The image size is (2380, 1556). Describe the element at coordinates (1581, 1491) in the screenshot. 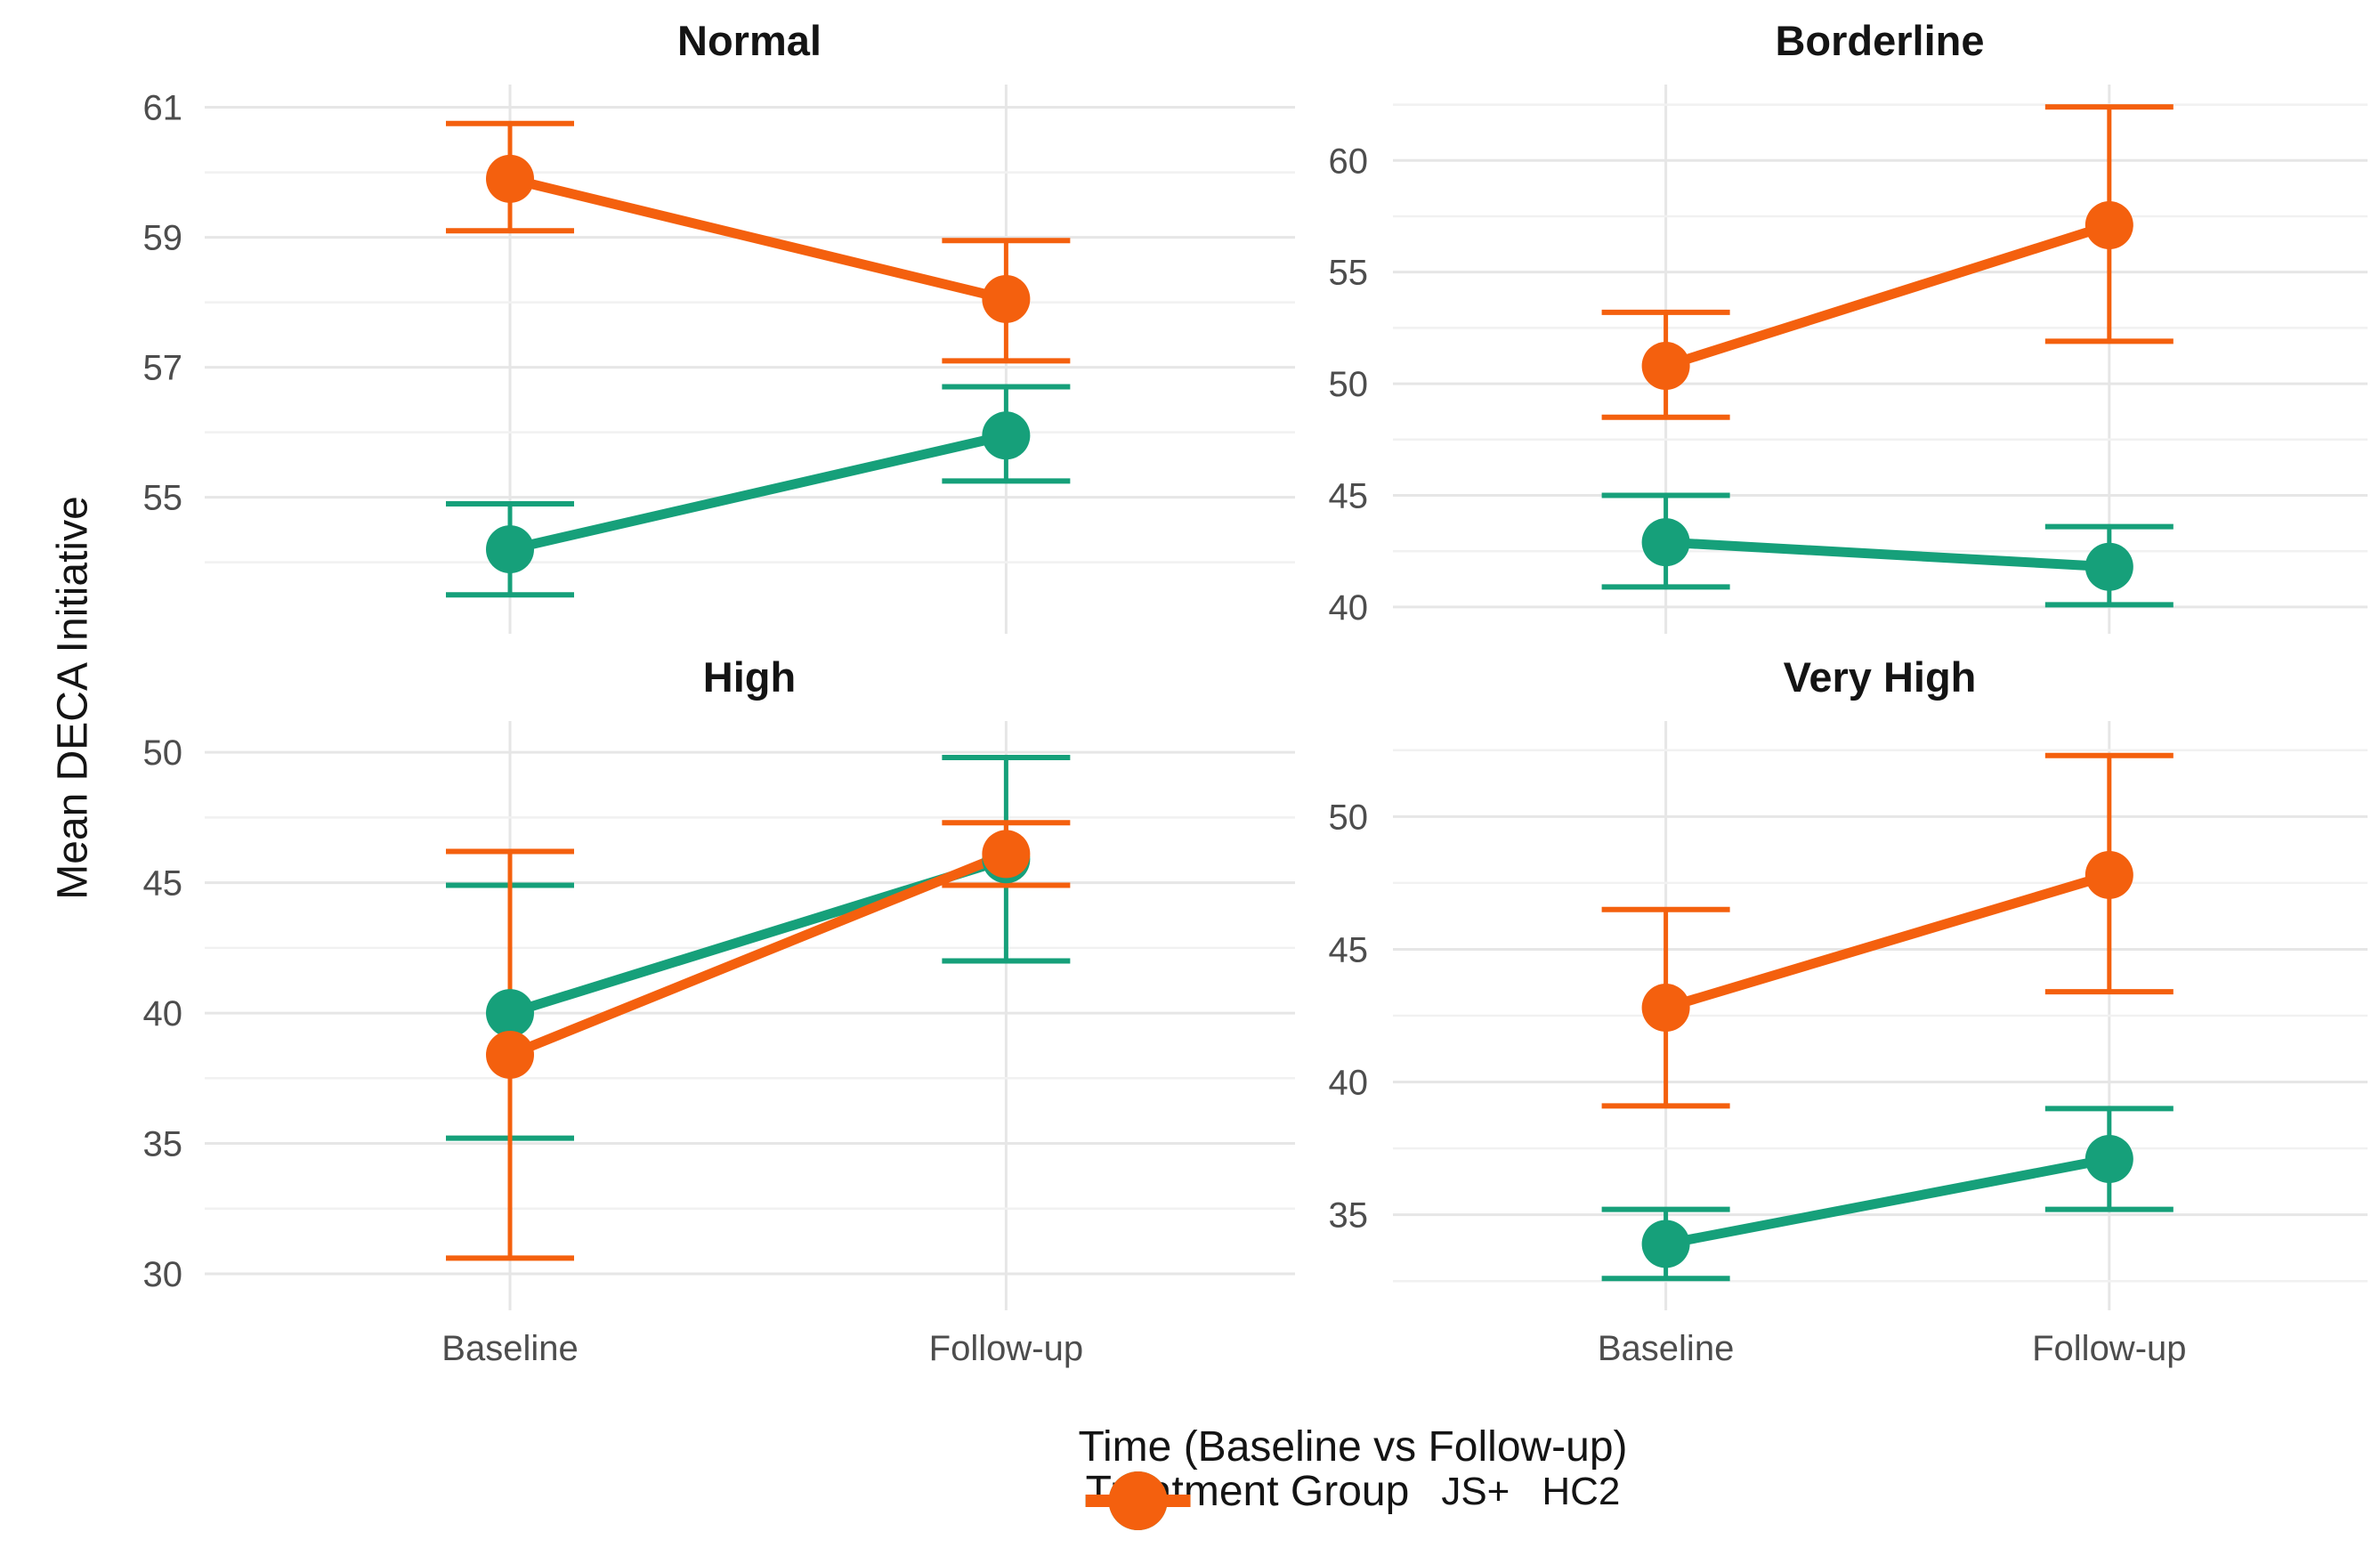

I see `legend-label-hc2: HC2` at that location.